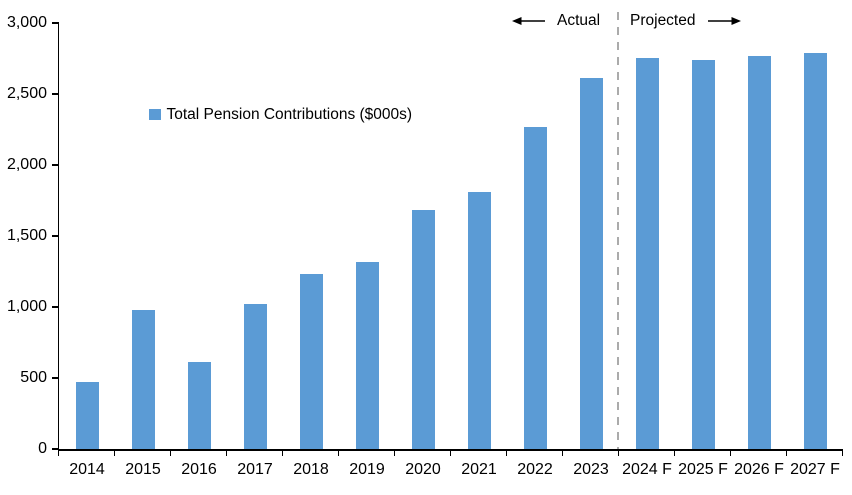 This screenshot has width=852, height=495. Describe the element at coordinates (479, 469) in the screenshot. I see `x-axis-tick-label: 2021` at that location.